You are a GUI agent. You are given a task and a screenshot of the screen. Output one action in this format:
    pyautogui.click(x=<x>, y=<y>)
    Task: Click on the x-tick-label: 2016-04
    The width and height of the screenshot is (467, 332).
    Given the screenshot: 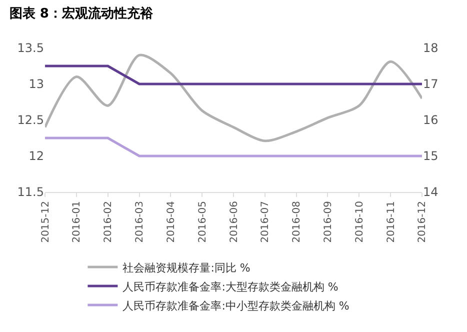 What is the action you would take?
    pyautogui.click(x=171, y=222)
    